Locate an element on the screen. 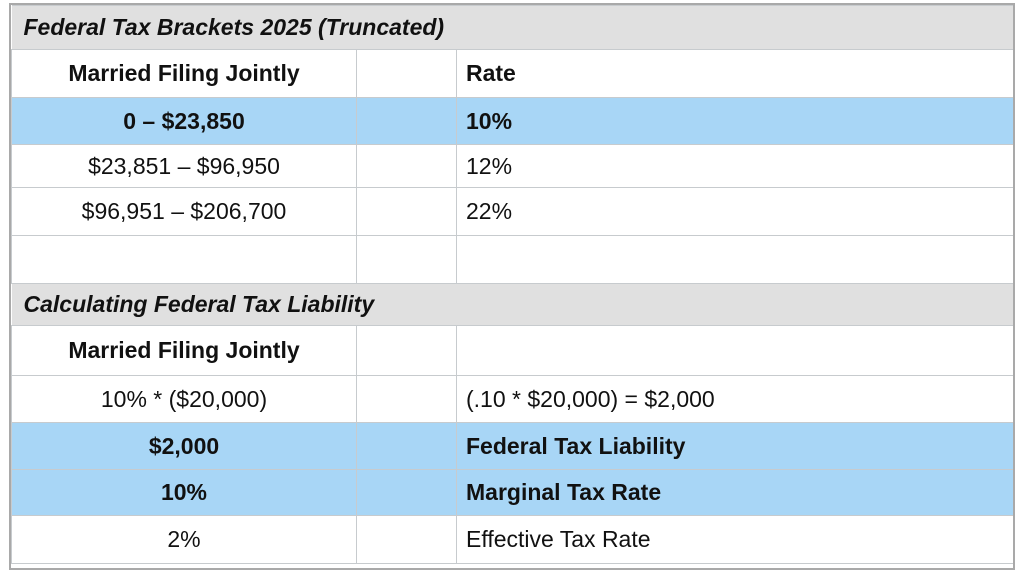  section1-title-row: Federal Tax Brackets 2025 (Truncated) is located at coordinates (512, 27).